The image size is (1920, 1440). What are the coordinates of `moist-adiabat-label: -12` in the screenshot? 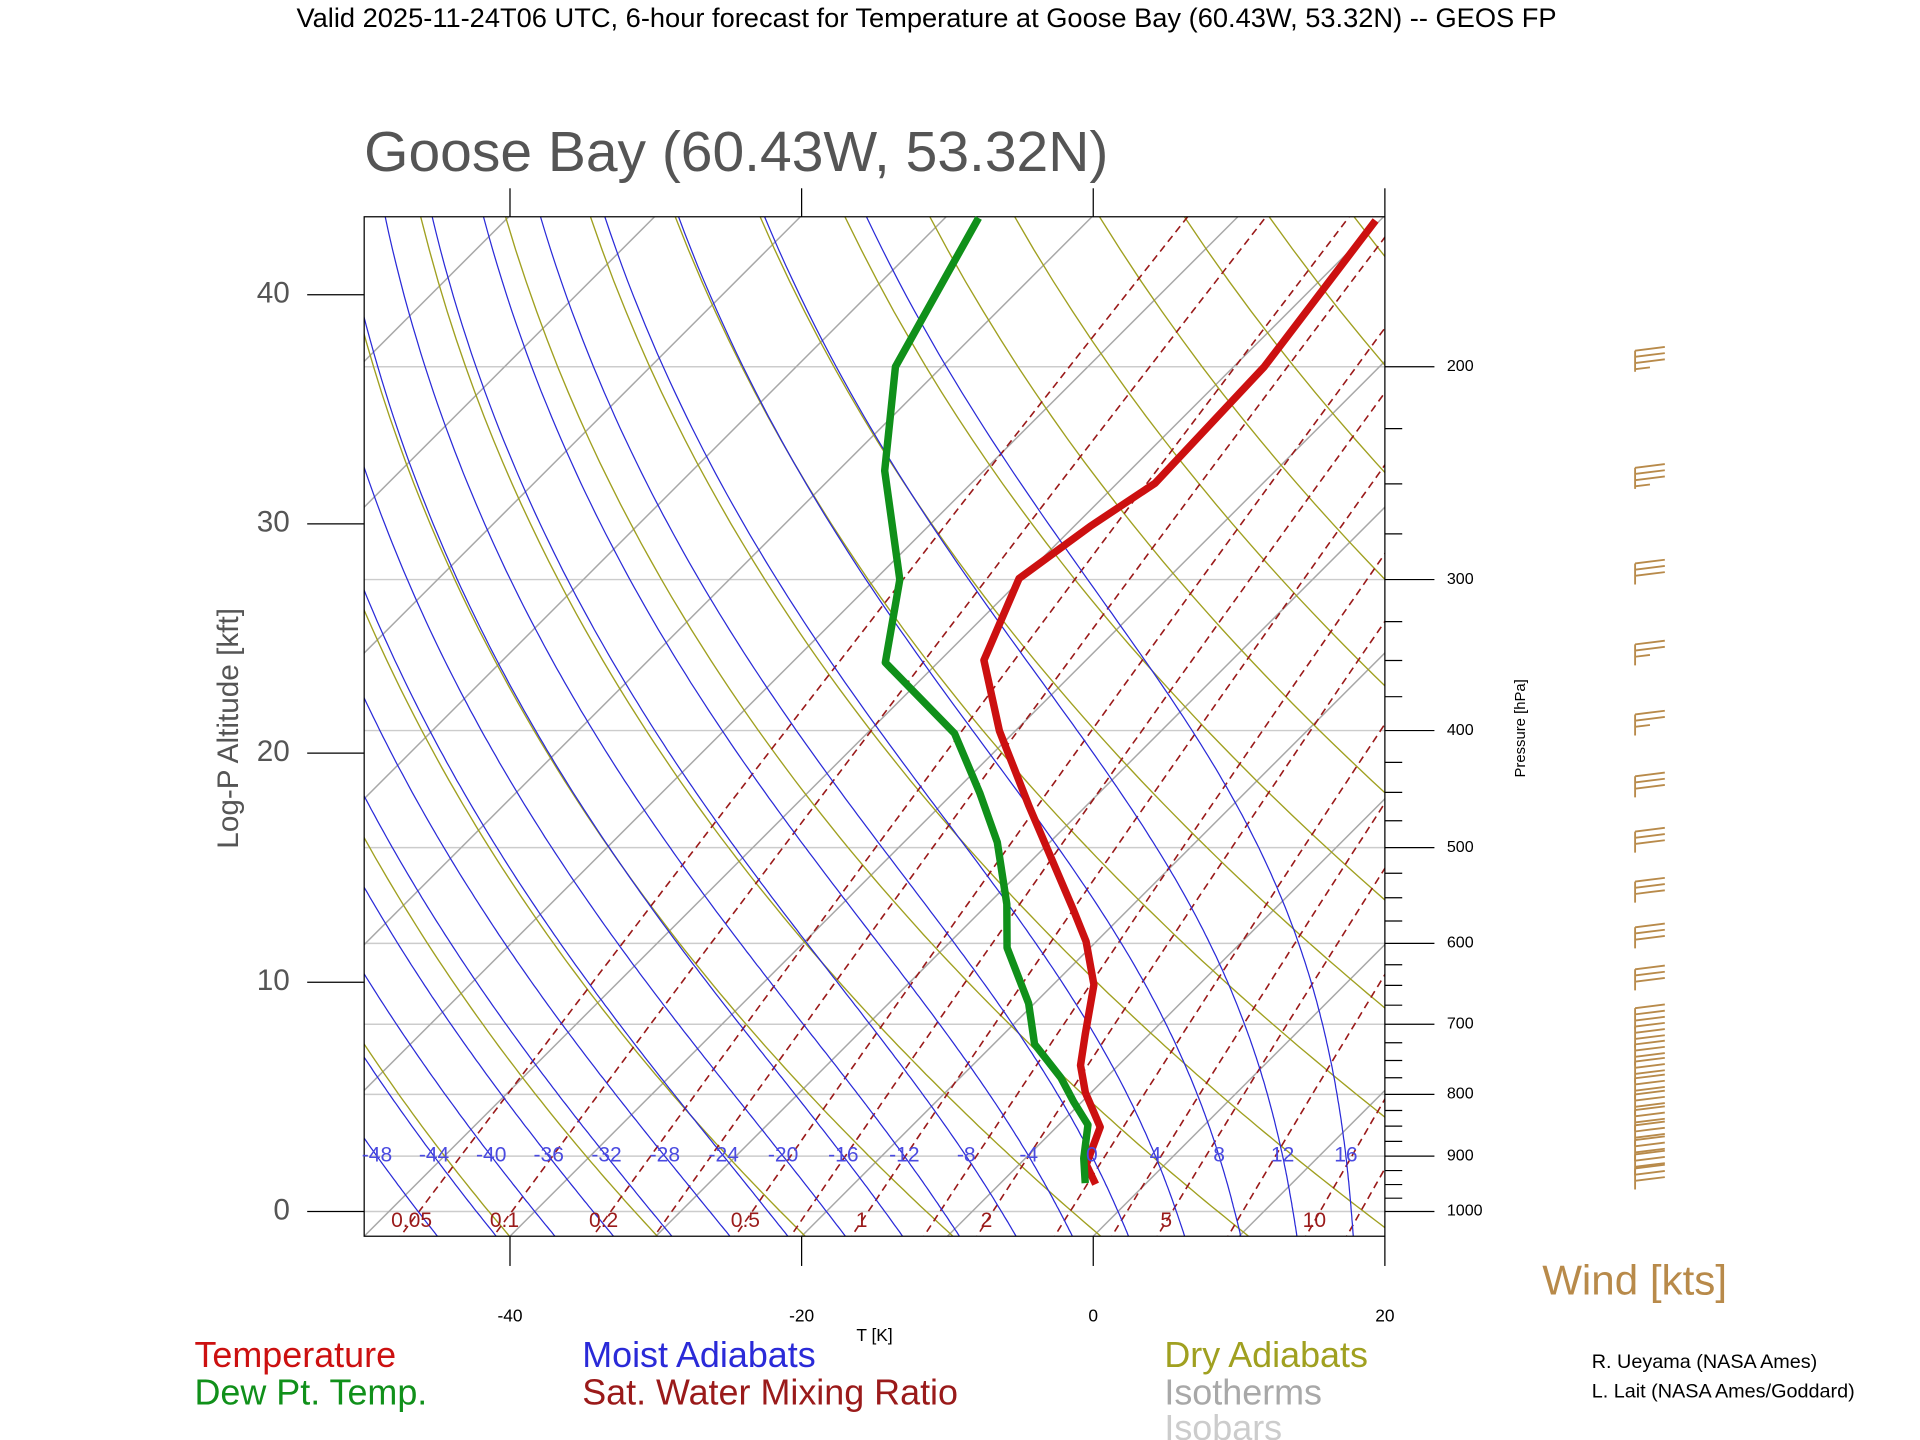 It's located at (904, 1155).